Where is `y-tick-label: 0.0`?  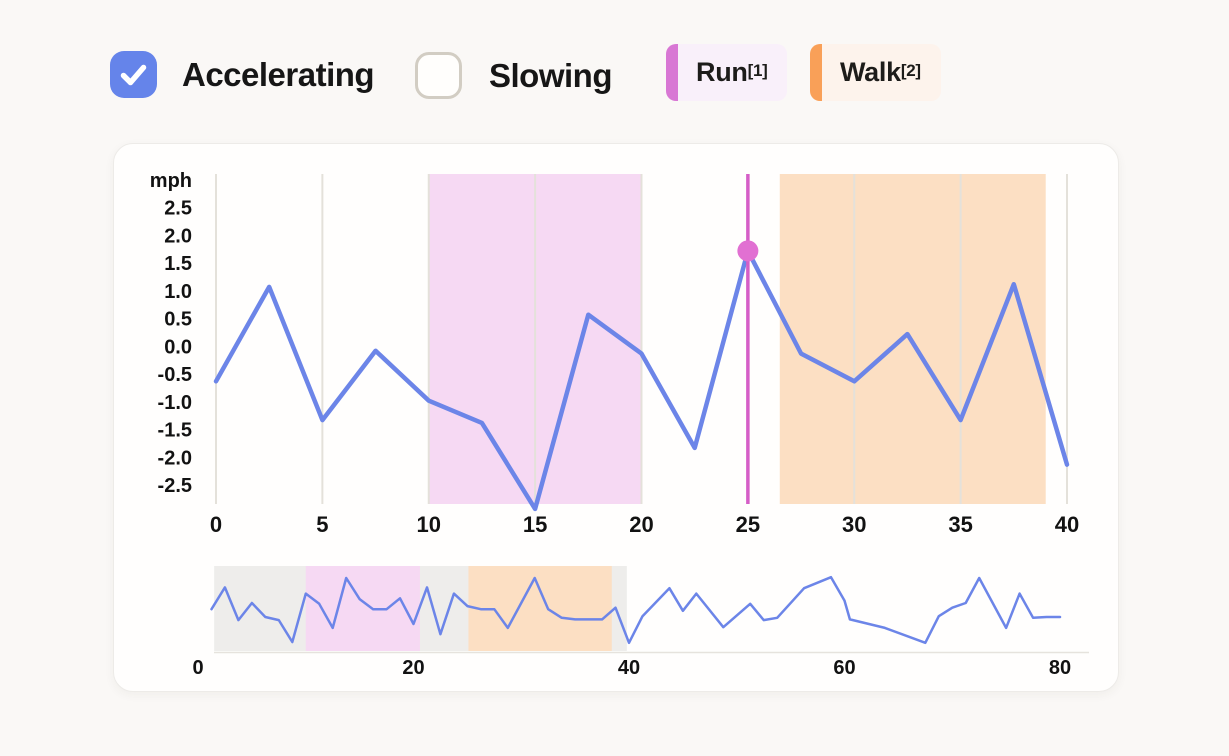
y-tick-label: 0.0 is located at coordinates (178, 347).